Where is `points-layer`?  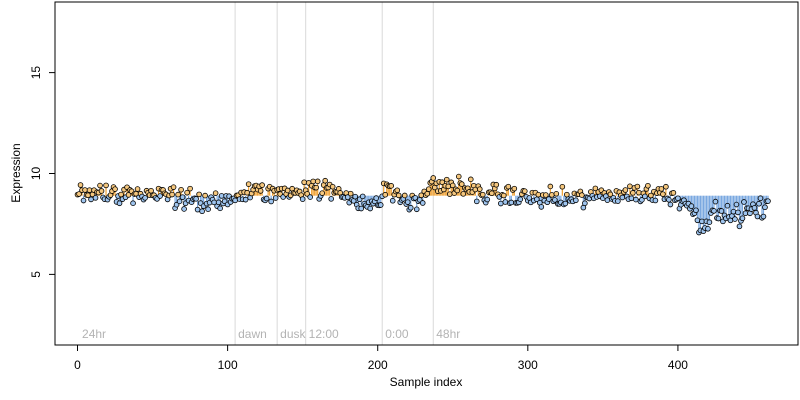
points-layer is located at coordinates (422, 204).